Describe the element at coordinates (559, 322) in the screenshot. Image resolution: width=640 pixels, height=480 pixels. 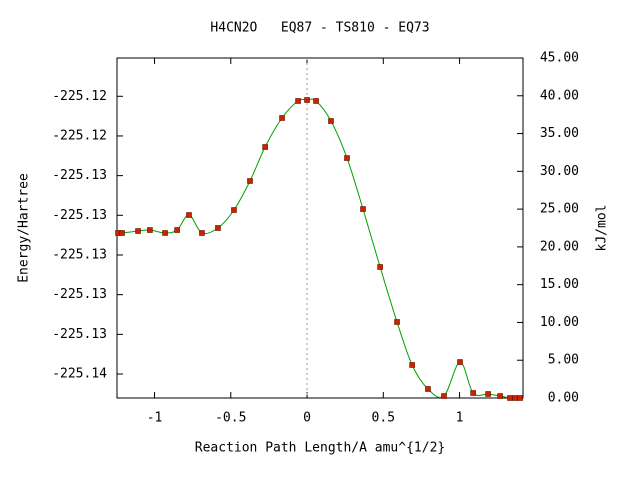
I see `y2-tick-label: 10.00` at that location.